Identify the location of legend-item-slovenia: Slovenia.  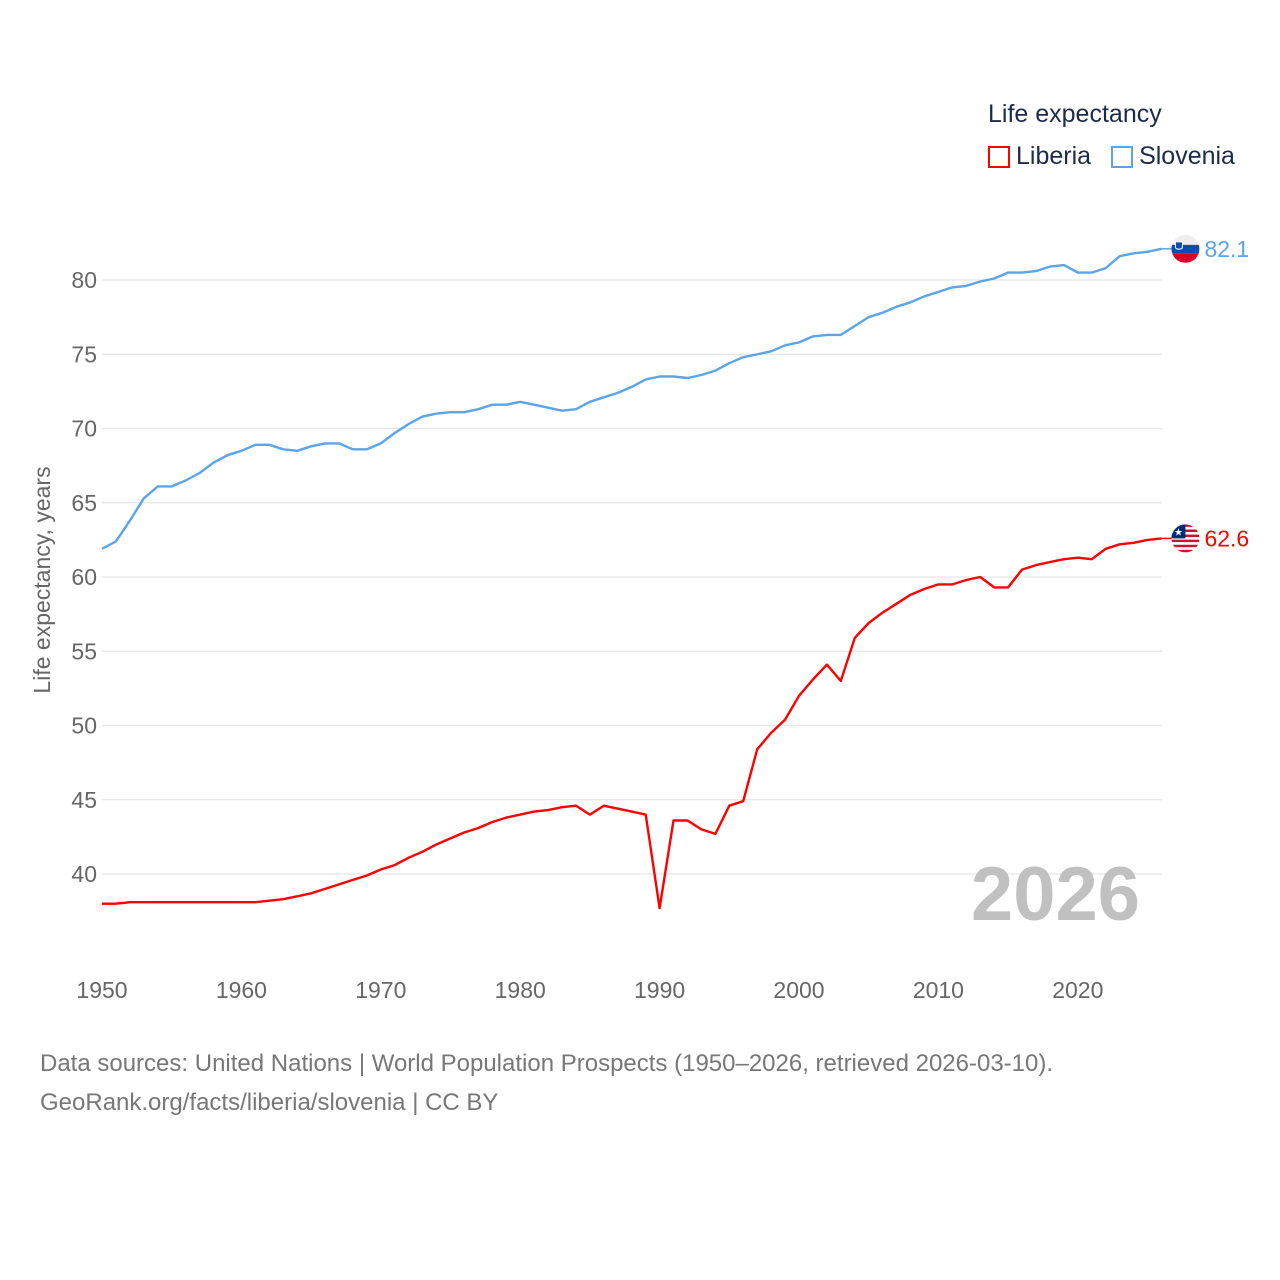
(1173, 156).